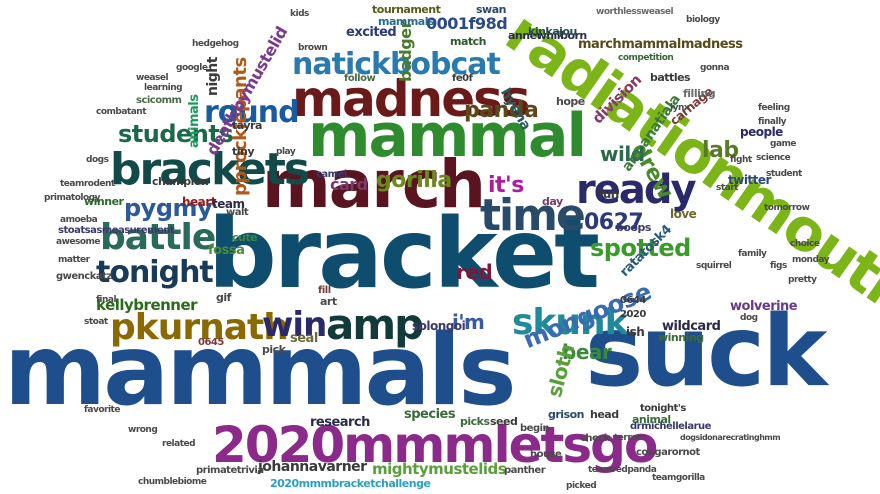 This screenshot has width=880, height=494. Describe the element at coordinates (504, 421) in the screenshot. I see `word-seed: seed` at that location.